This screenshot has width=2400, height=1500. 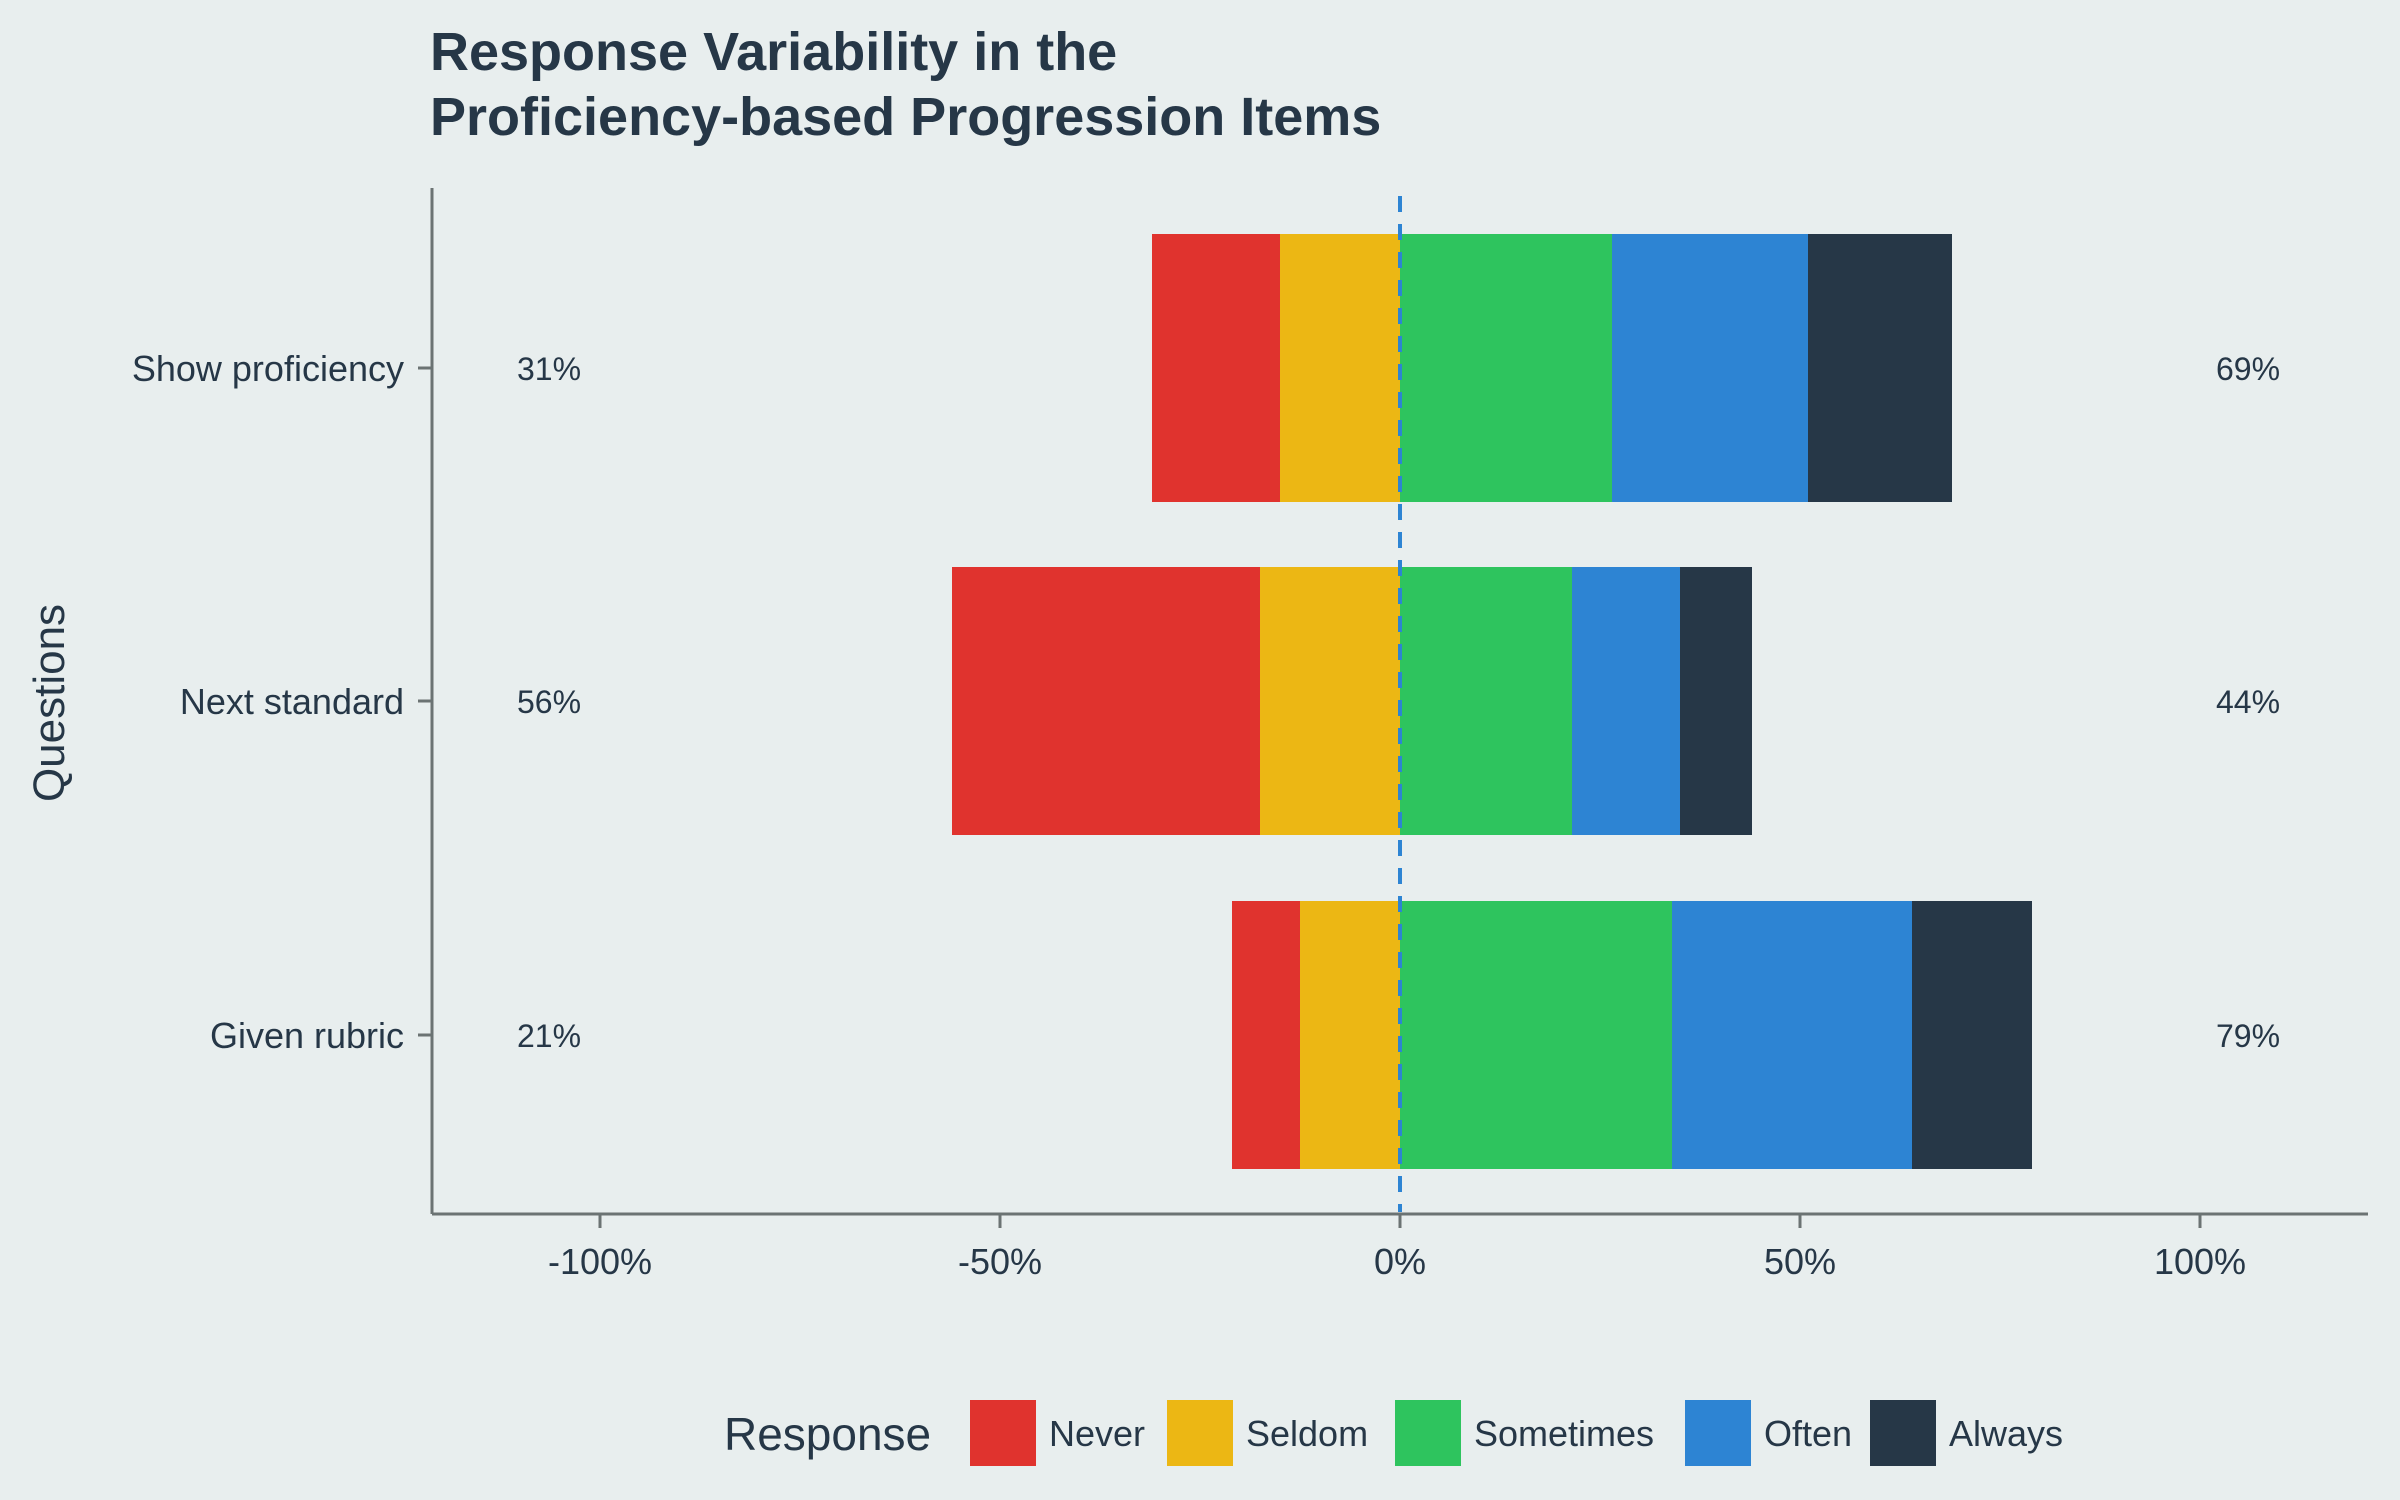 What do you see at coordinates (307, 1035) in the screenshot?
I see `y-tick-label-3: Given rubric` at bounding box center [307, 1035].